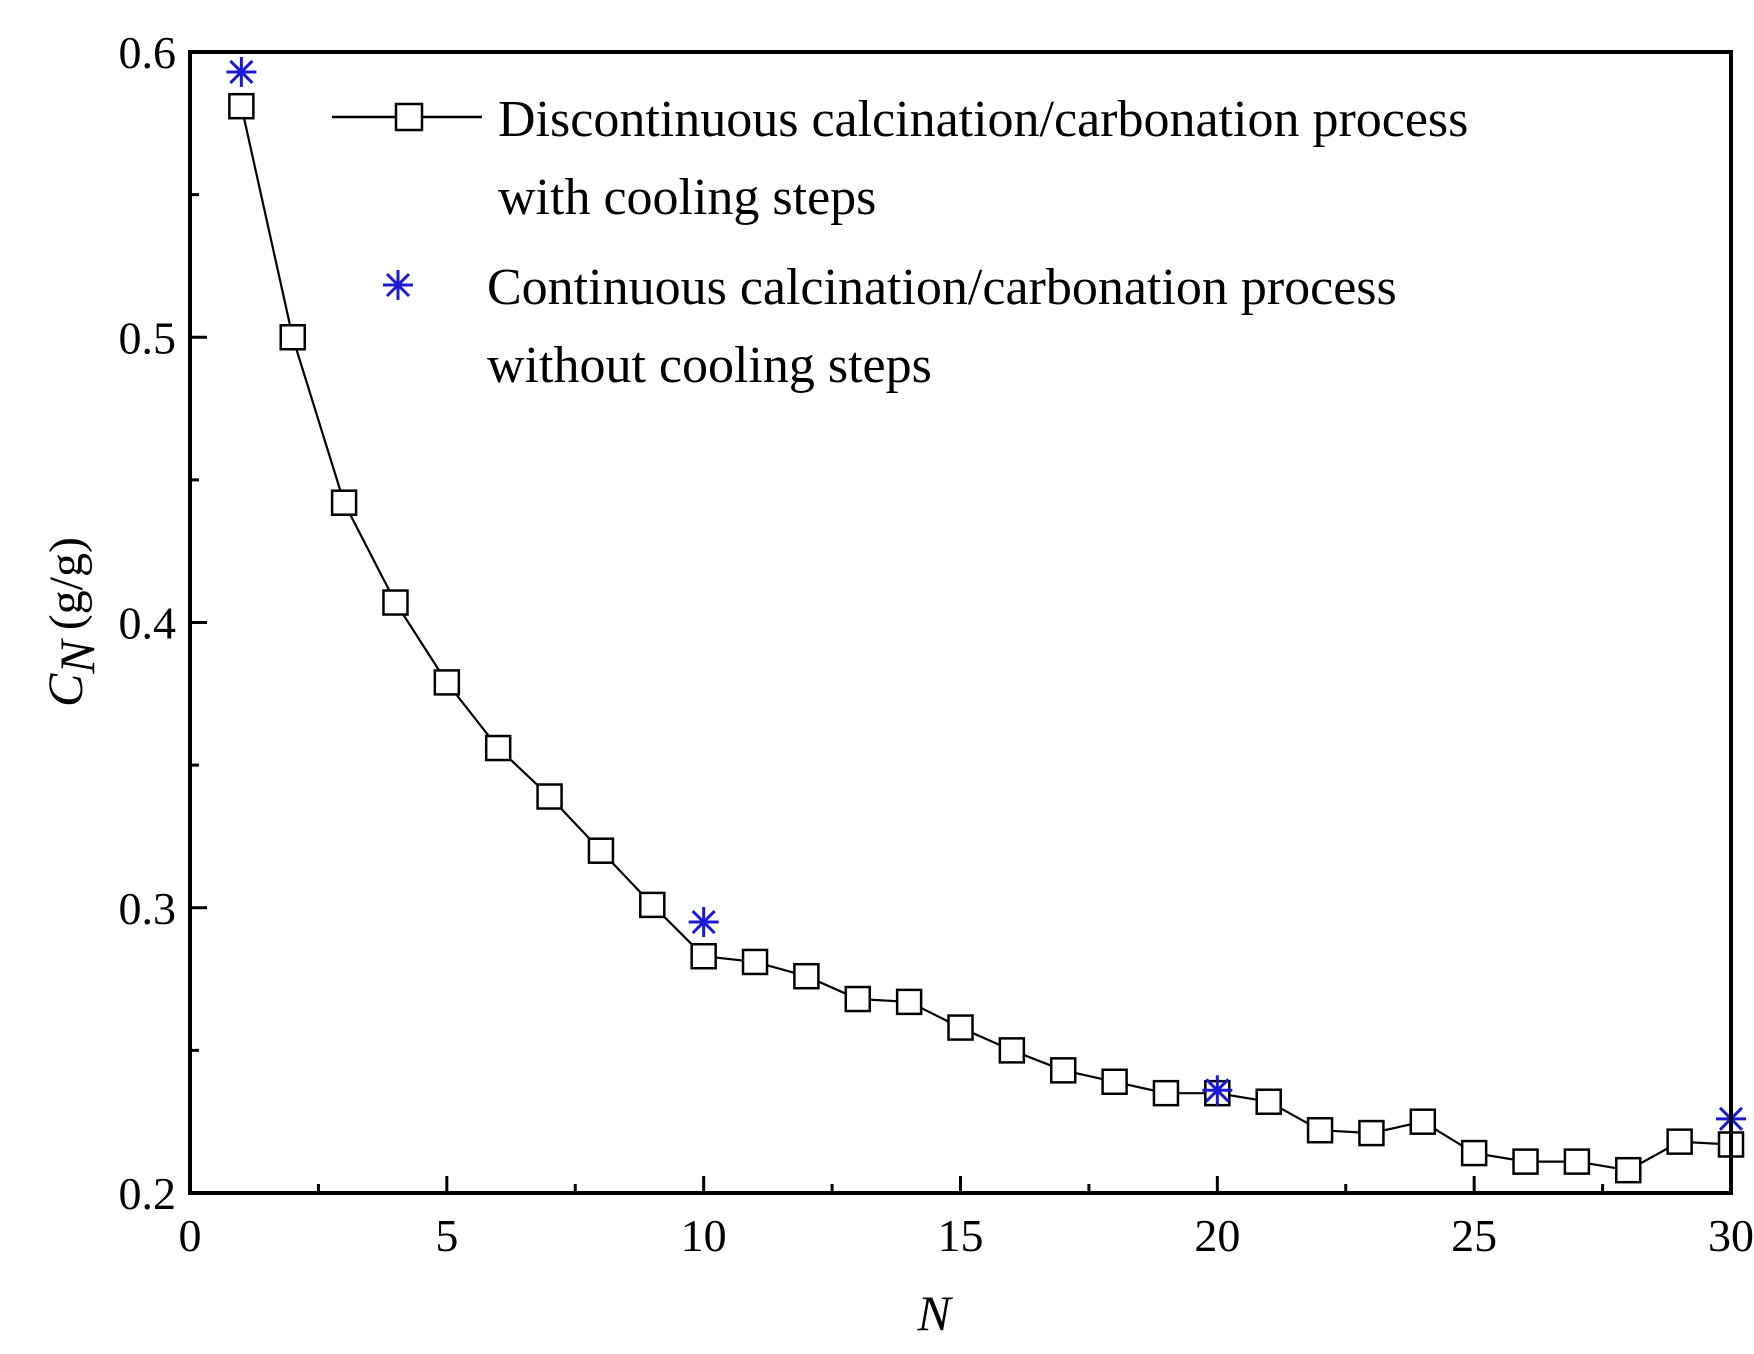 Image resolution: width=1754 pixels, height=1354 pixels. Describe the element at coordinates (77, 656) in the screenshot. I see `y-axis-title-subscript: N` at that location.